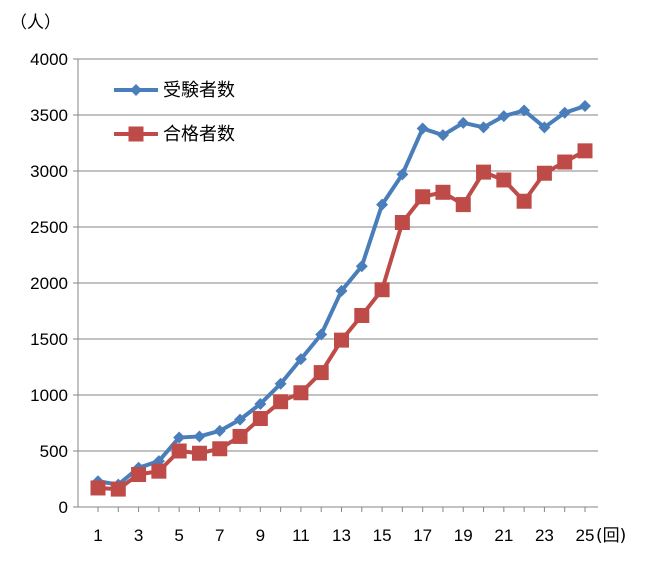 This screenshot has height=571, width=646. I want to click on x-tick-label: 19, so click(463, 535).